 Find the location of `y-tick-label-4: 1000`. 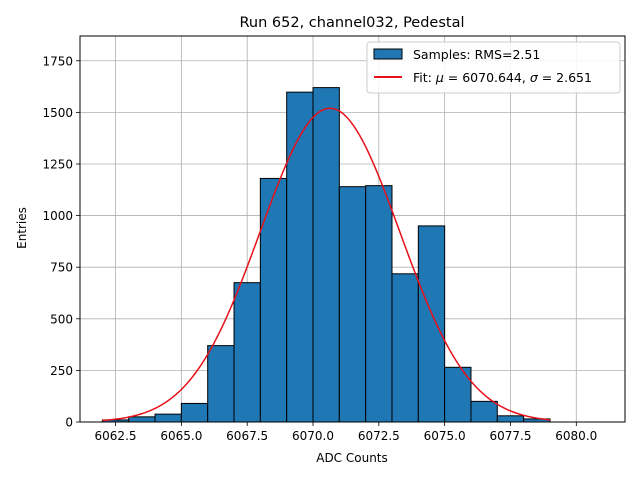

y-tick-label-4: 1000 is located at coordinates (57, 216).